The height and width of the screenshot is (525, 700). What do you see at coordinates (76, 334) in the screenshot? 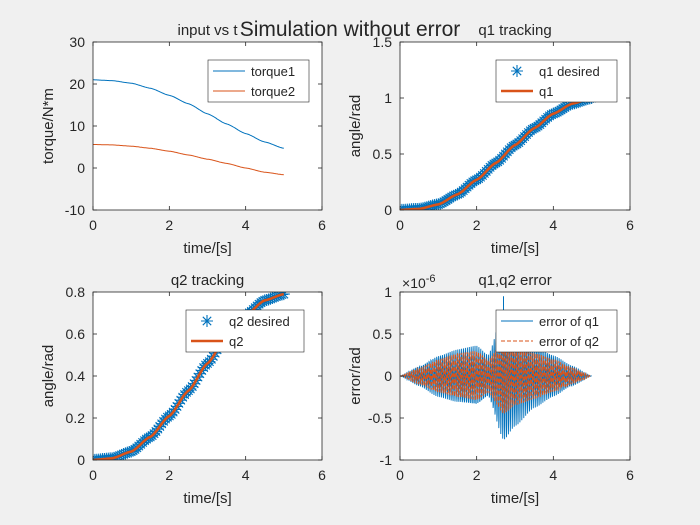
I see `y-tick-label: 0.6` at bounding box center [76, 334].